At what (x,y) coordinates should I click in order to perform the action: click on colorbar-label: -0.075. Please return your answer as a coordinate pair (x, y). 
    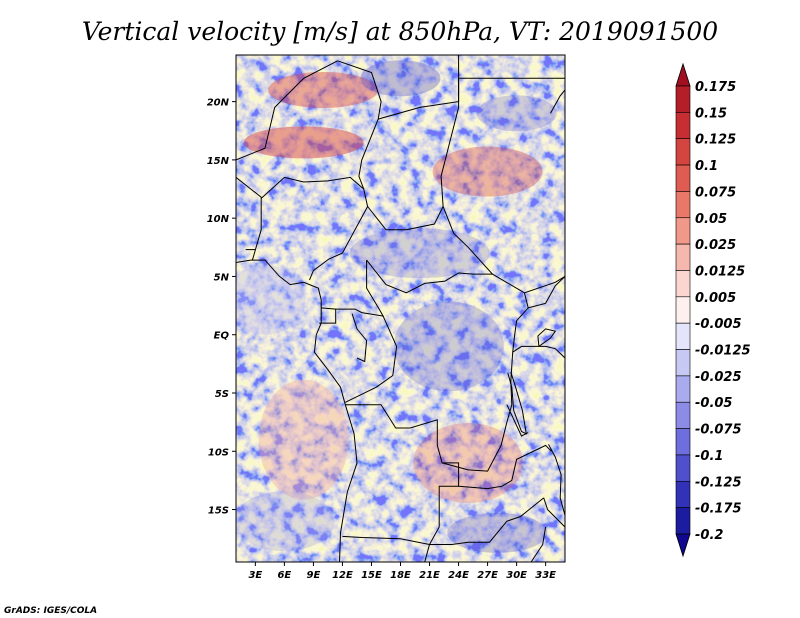
    Looking at the image, I should click on (718, 430).